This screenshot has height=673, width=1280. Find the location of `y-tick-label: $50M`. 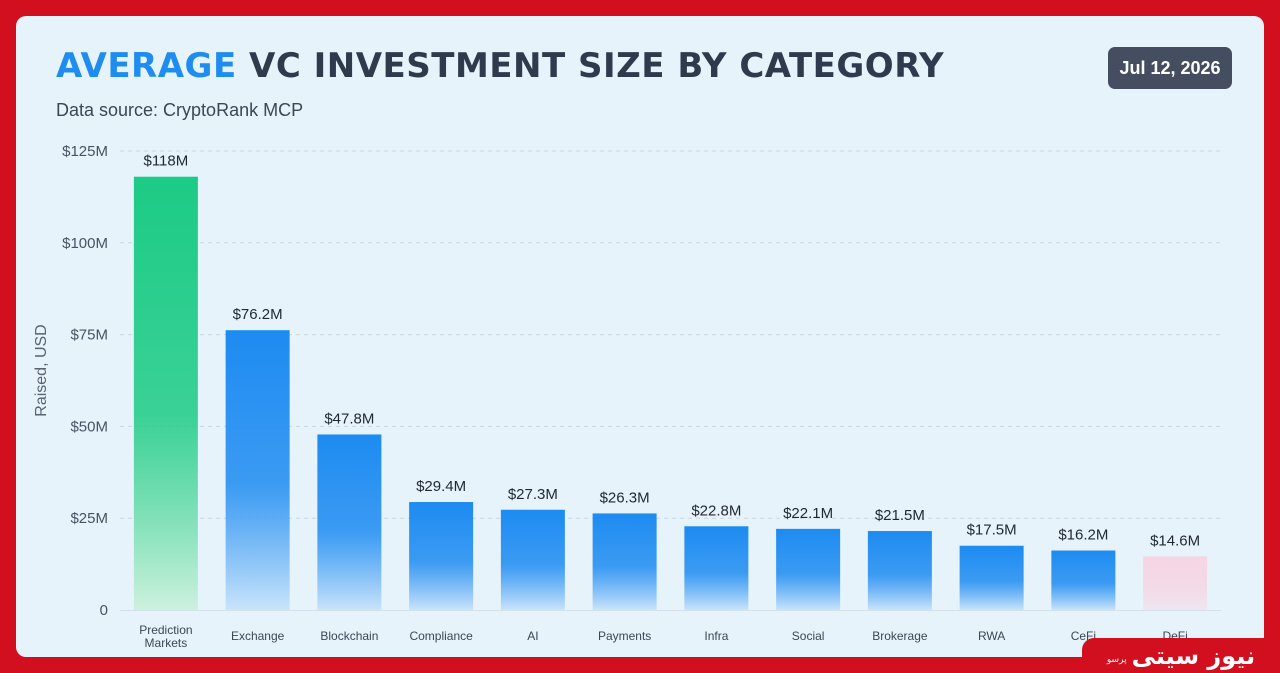

y-tick-label: $50M is located at coordinates (89, 426).